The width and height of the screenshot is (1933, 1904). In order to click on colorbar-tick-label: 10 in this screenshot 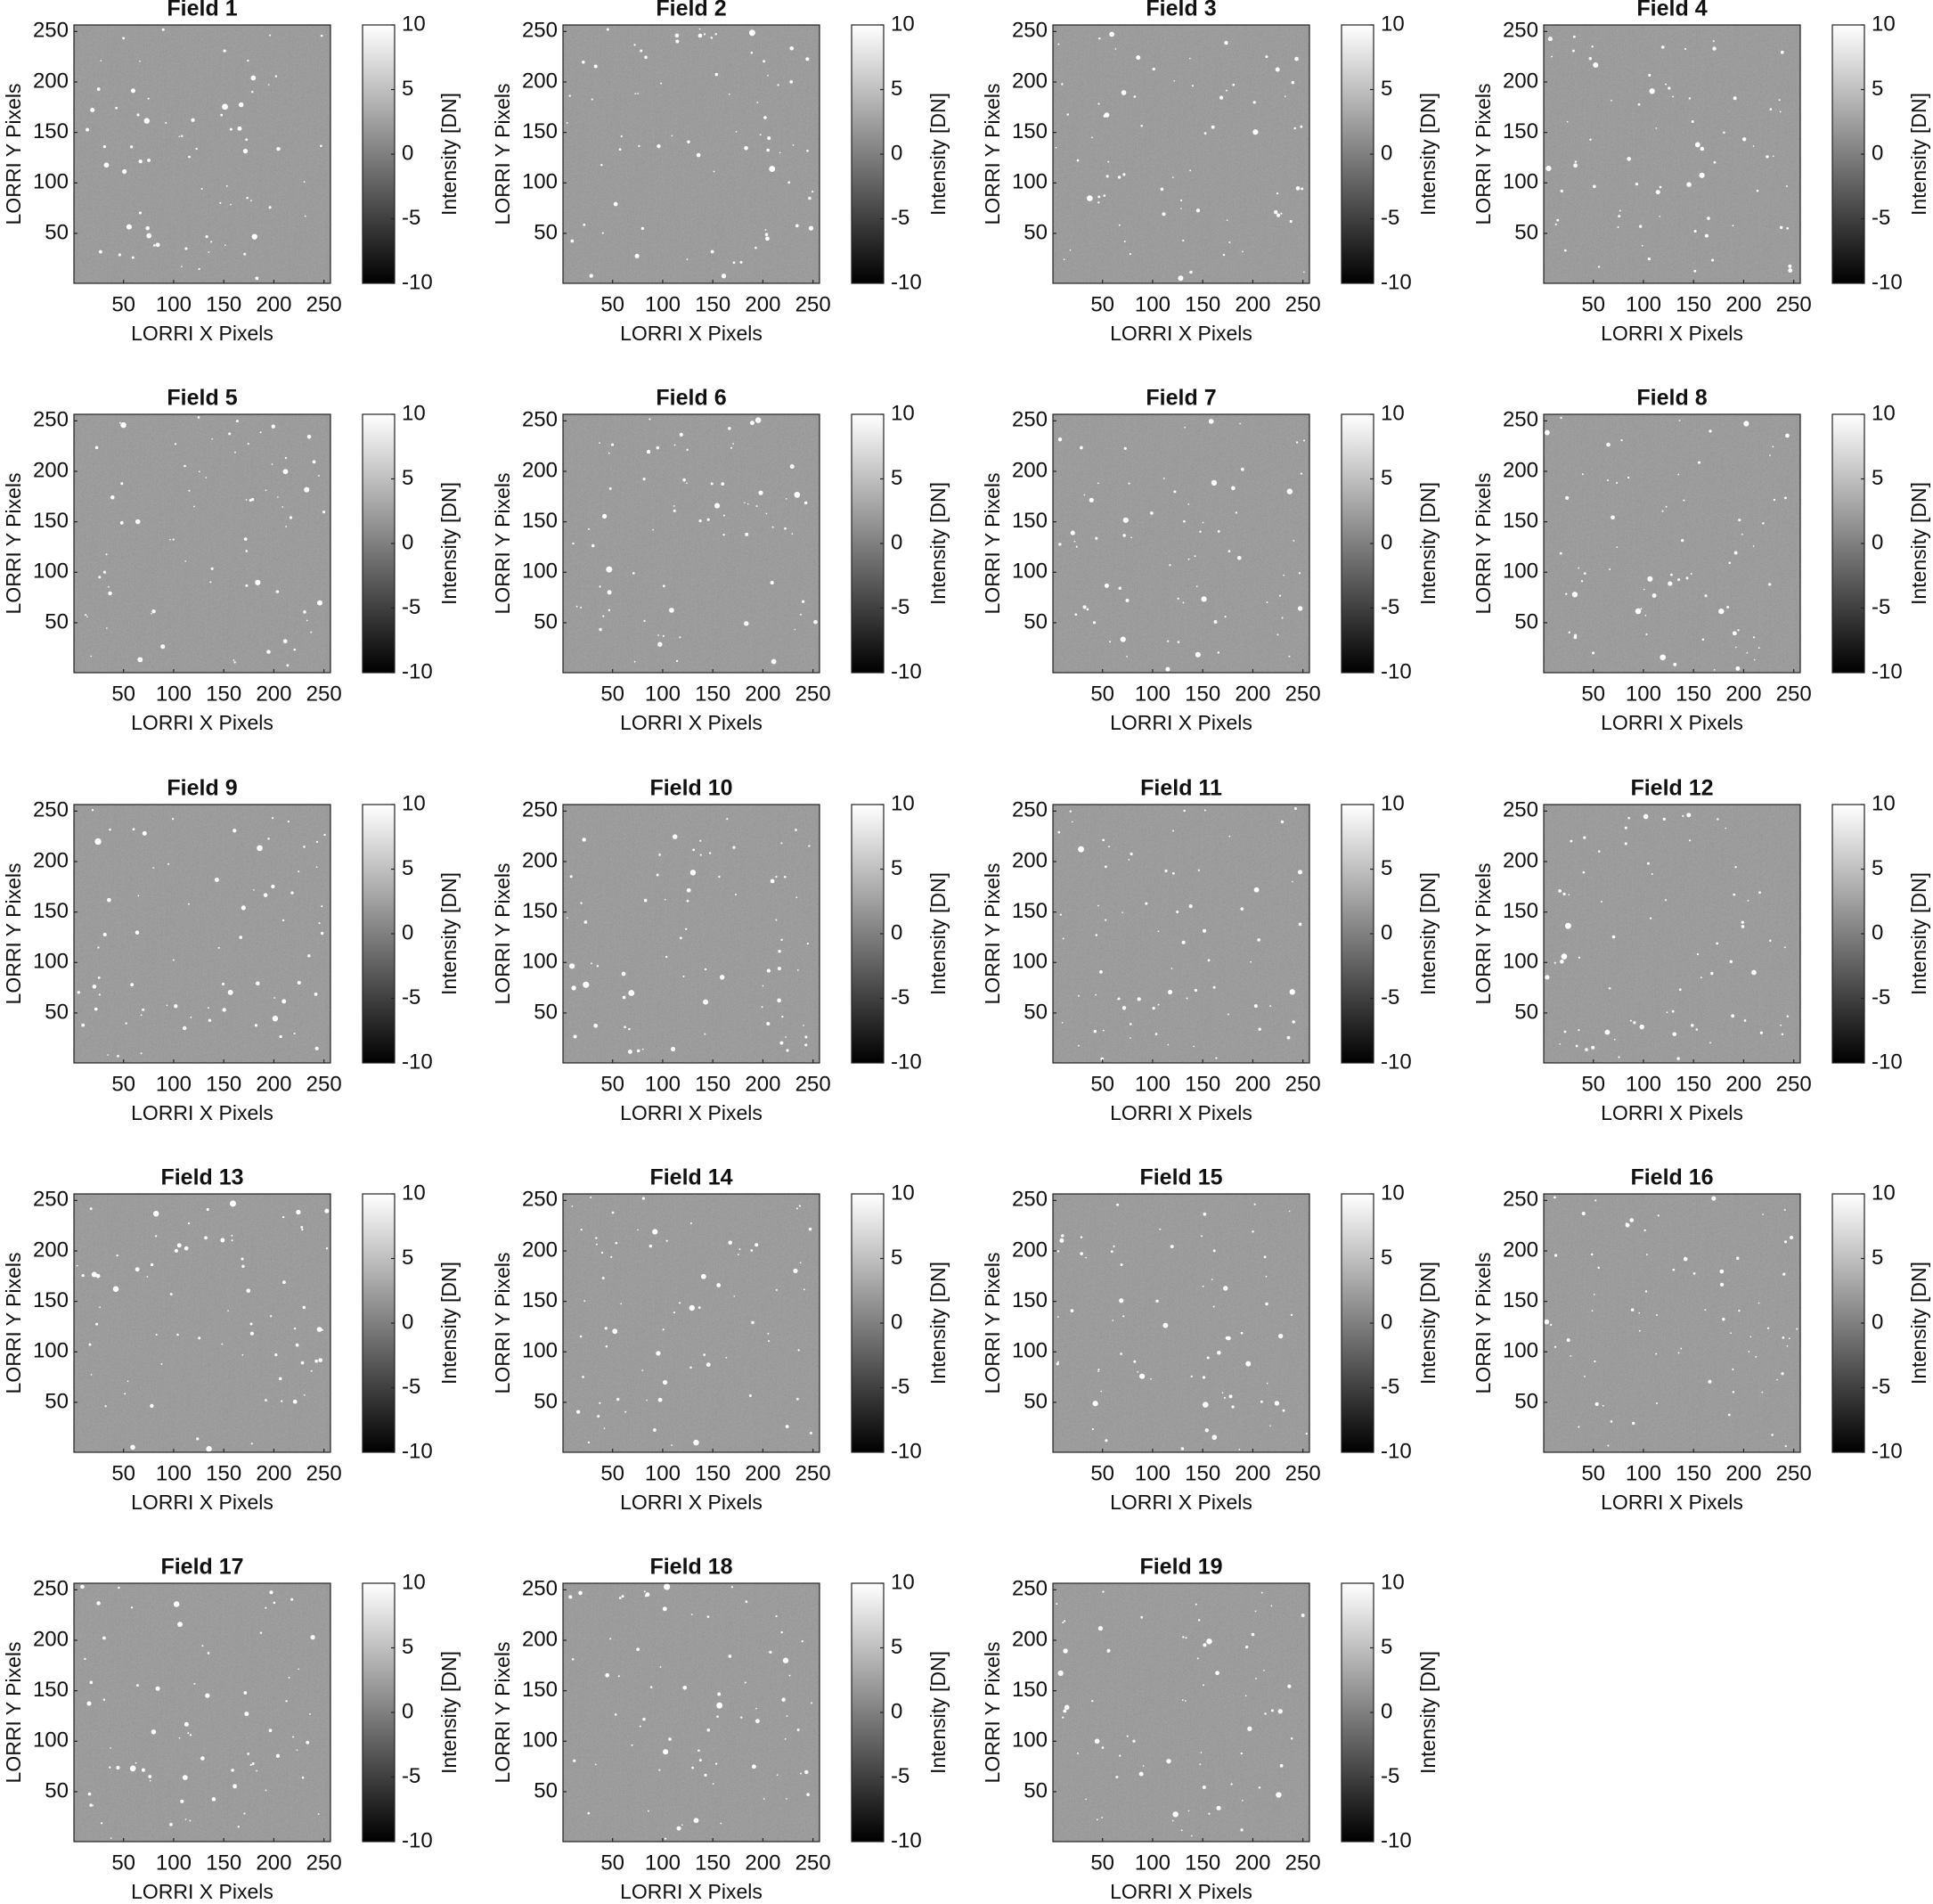, I will do `click(903, 803)`.